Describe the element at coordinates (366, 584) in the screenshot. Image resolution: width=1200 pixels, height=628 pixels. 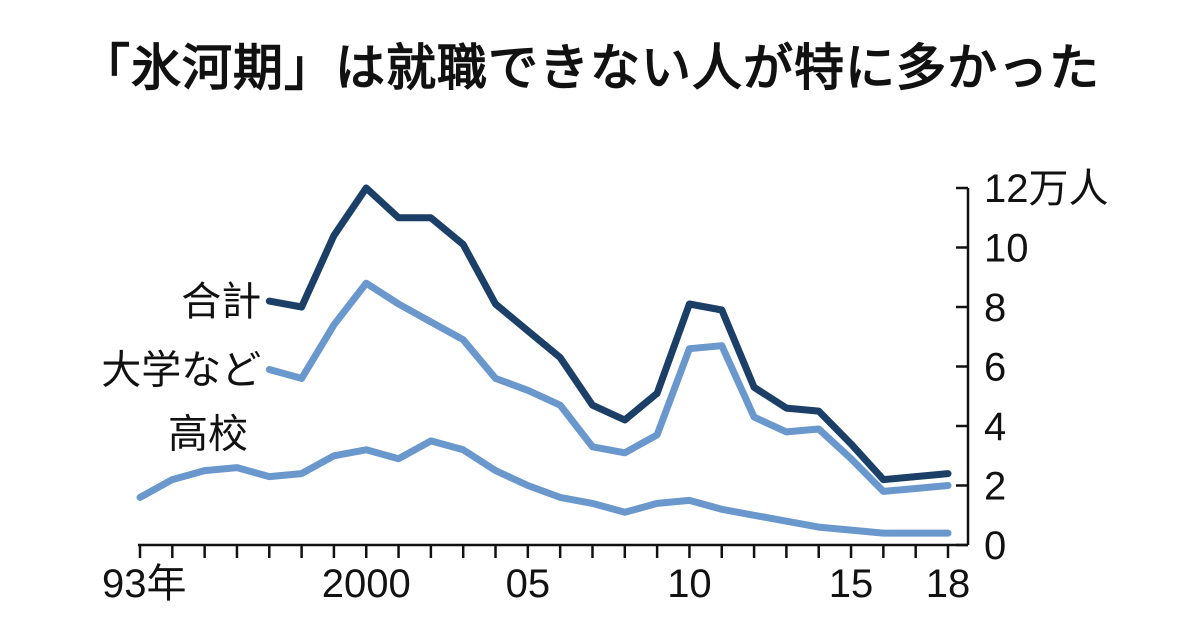
I see `x-tick-label: 2000` at that location.